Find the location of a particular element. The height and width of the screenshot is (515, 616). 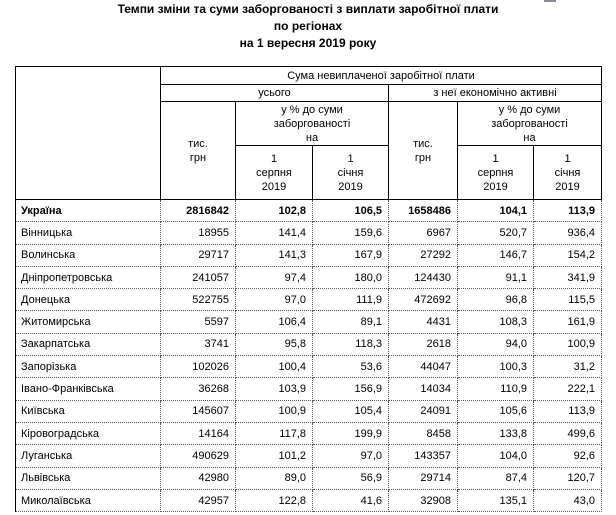

value-cell: 472692 is located at coordinates (423, 300).